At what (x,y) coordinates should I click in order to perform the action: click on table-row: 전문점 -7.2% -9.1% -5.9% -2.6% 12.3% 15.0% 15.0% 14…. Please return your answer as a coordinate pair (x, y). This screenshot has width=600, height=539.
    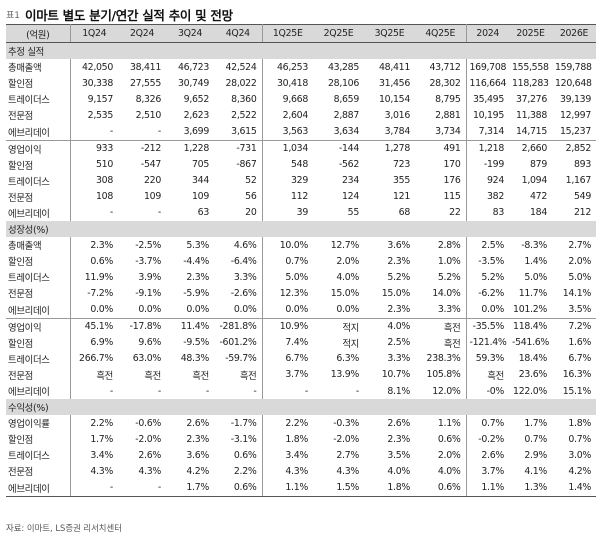
    Looking at the image, I should click on (301, 293).